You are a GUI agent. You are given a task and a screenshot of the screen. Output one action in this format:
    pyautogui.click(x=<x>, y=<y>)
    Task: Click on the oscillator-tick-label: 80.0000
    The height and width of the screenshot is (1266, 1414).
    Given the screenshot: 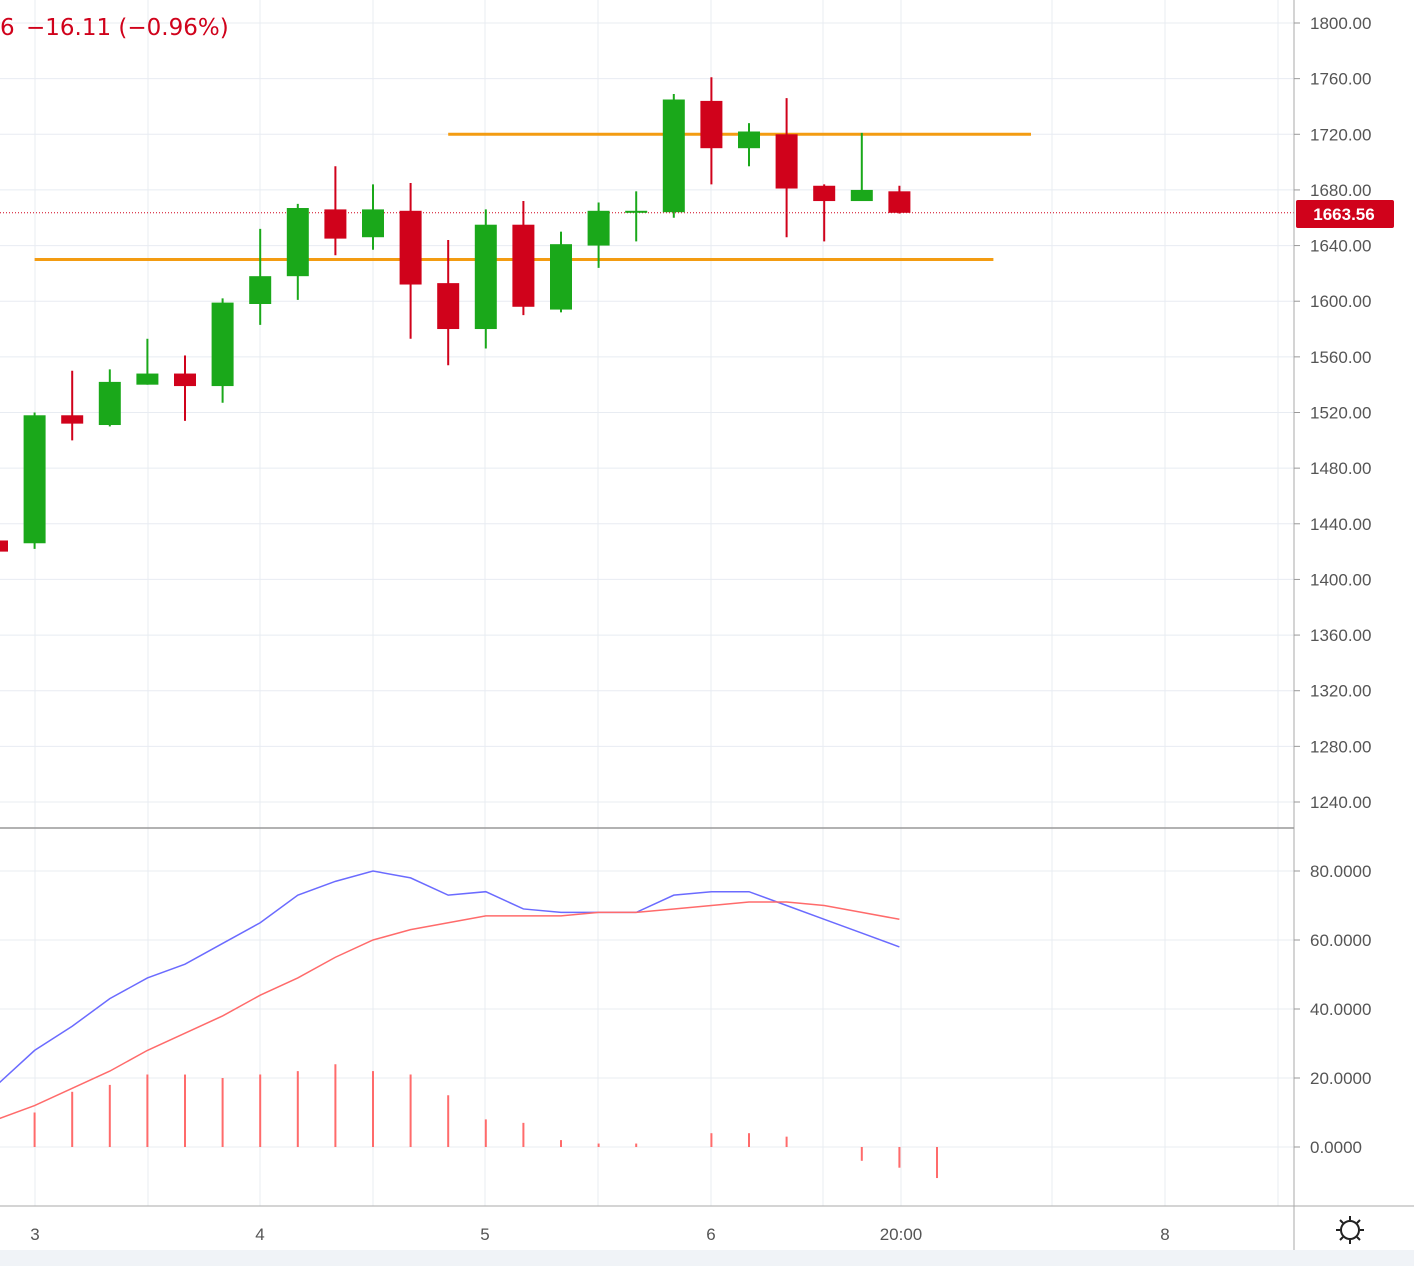 What is the action you would take?
    pyautogui.click(x=1340, y=871)
    